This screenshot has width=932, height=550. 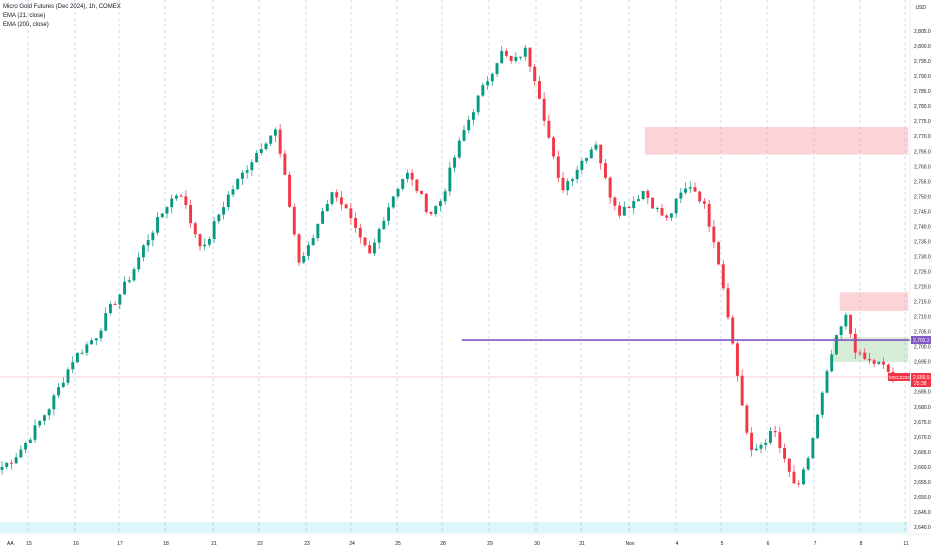 What do you see at coordinates (922, 498) in the screenshot?
I see `price-tick-label: 2,650.0` at bounding box center [922, 498].